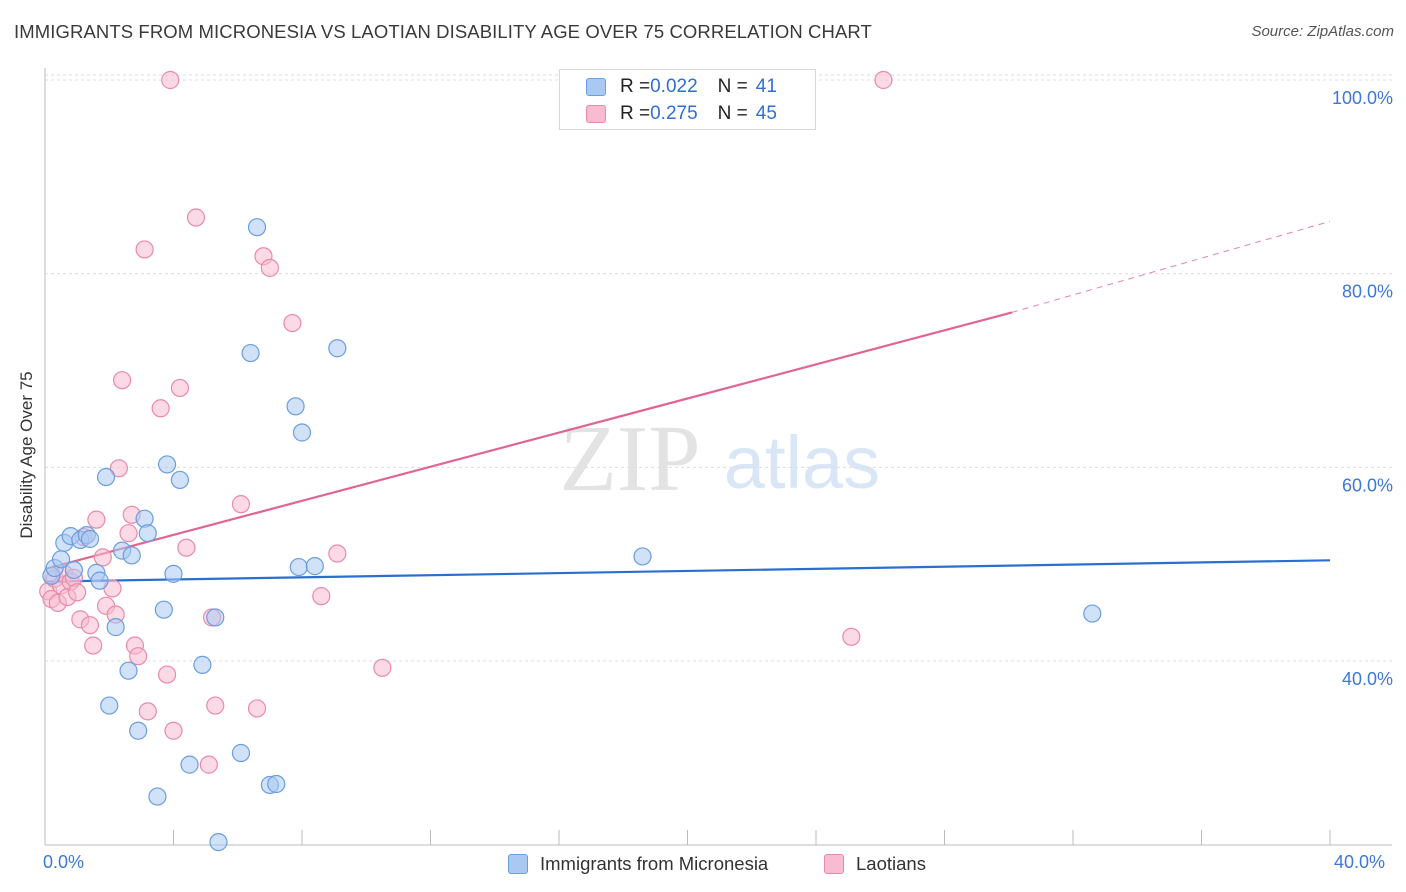 The width and height of the screenshot is (1406, 892). I want to click on watermark: ZIP atlas, so click(720, 459).